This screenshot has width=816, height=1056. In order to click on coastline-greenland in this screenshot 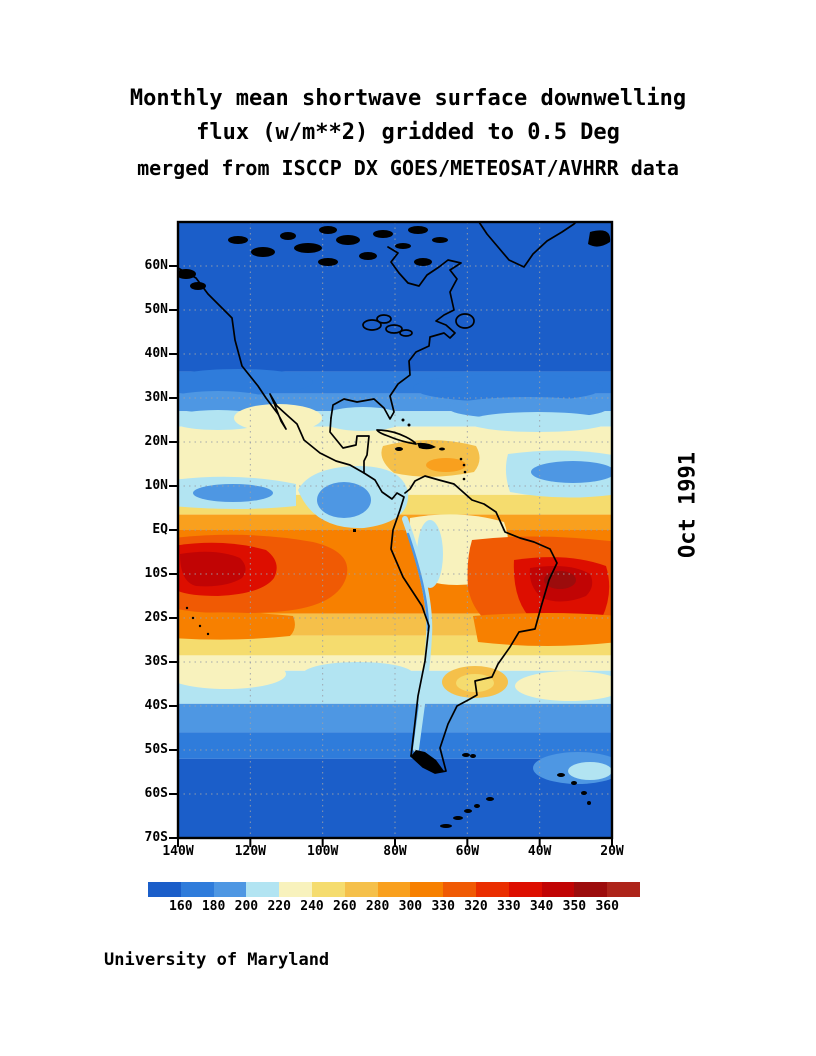, I will do `click(527, 245)`.